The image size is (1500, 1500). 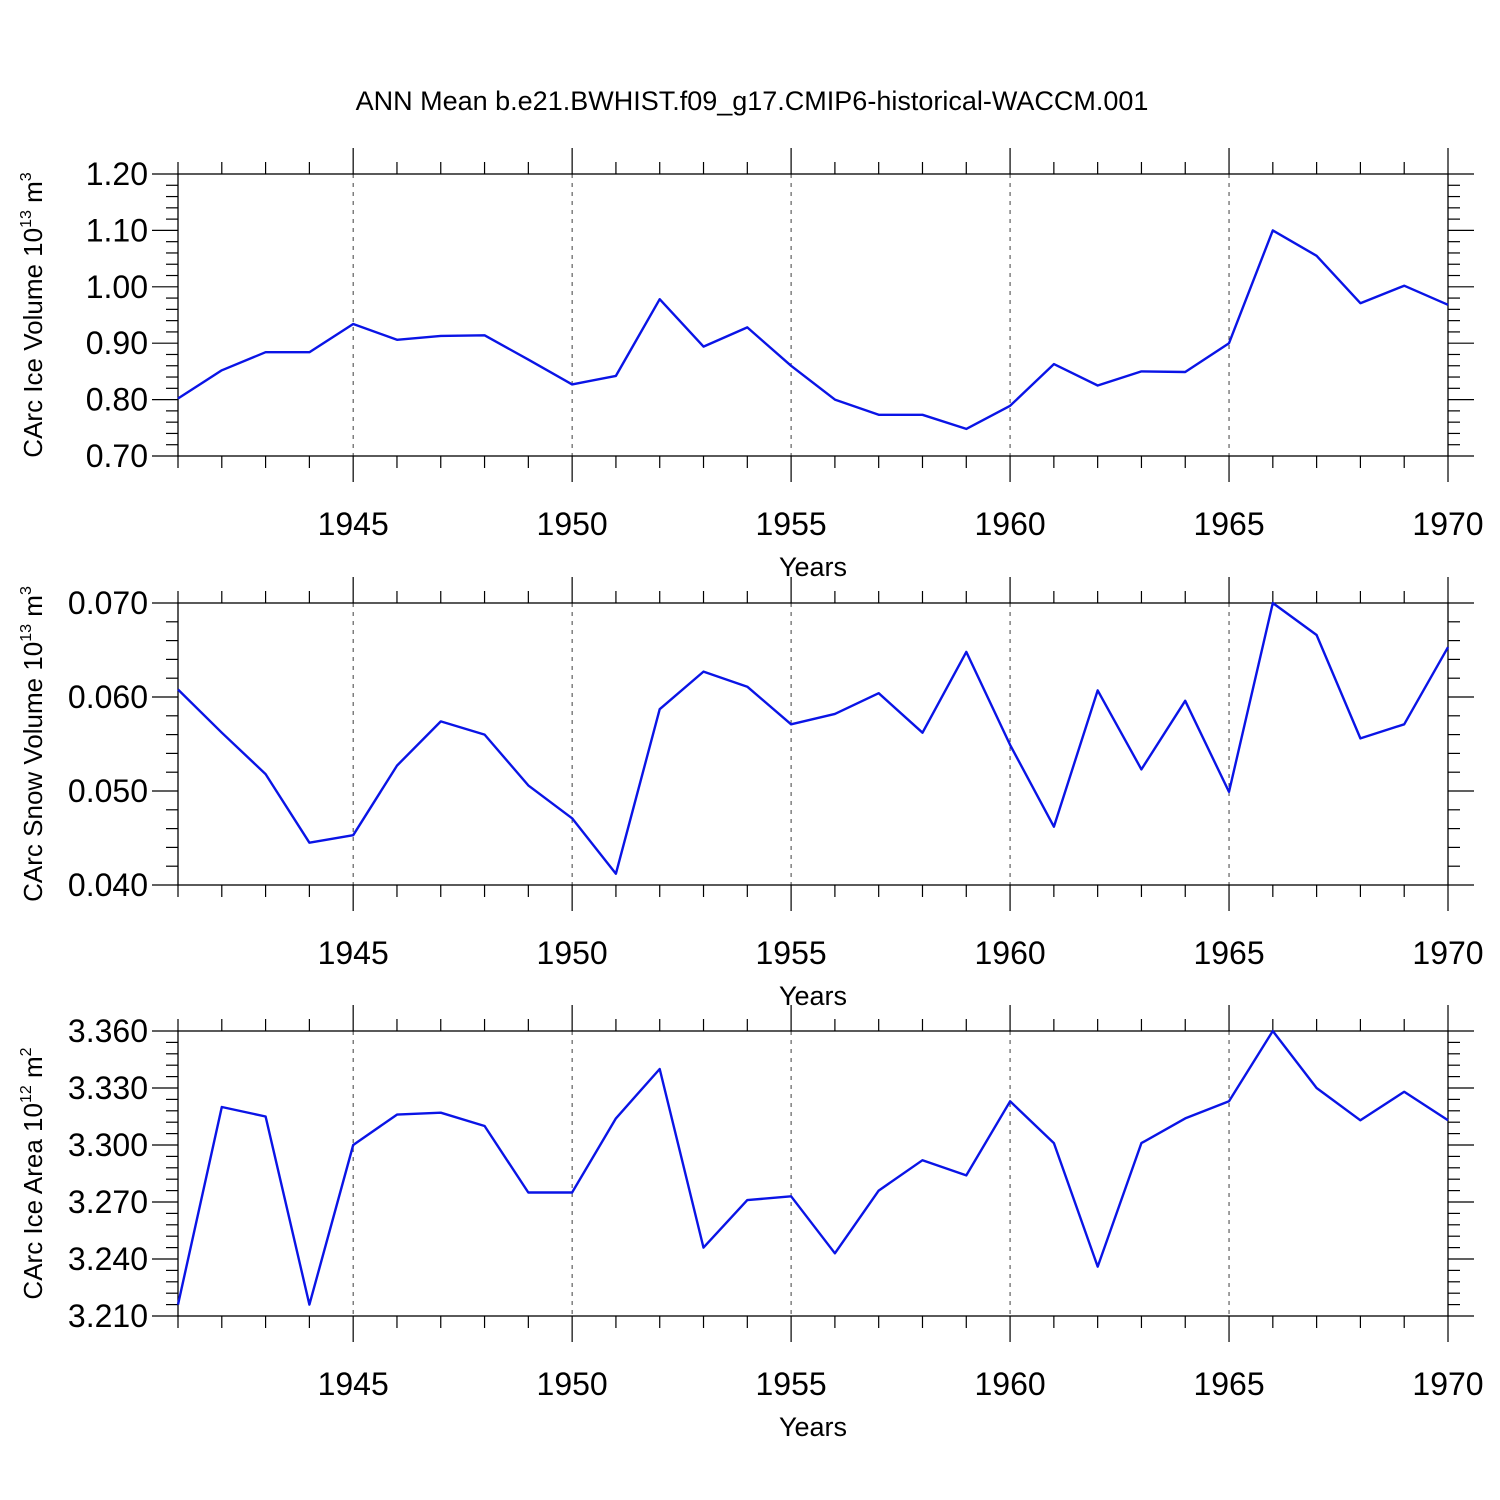 What do you see at coordinates (108, 1145) in the screenshot?
I see `y-tick-label: 3.300` at bounding box center [108, 1145].